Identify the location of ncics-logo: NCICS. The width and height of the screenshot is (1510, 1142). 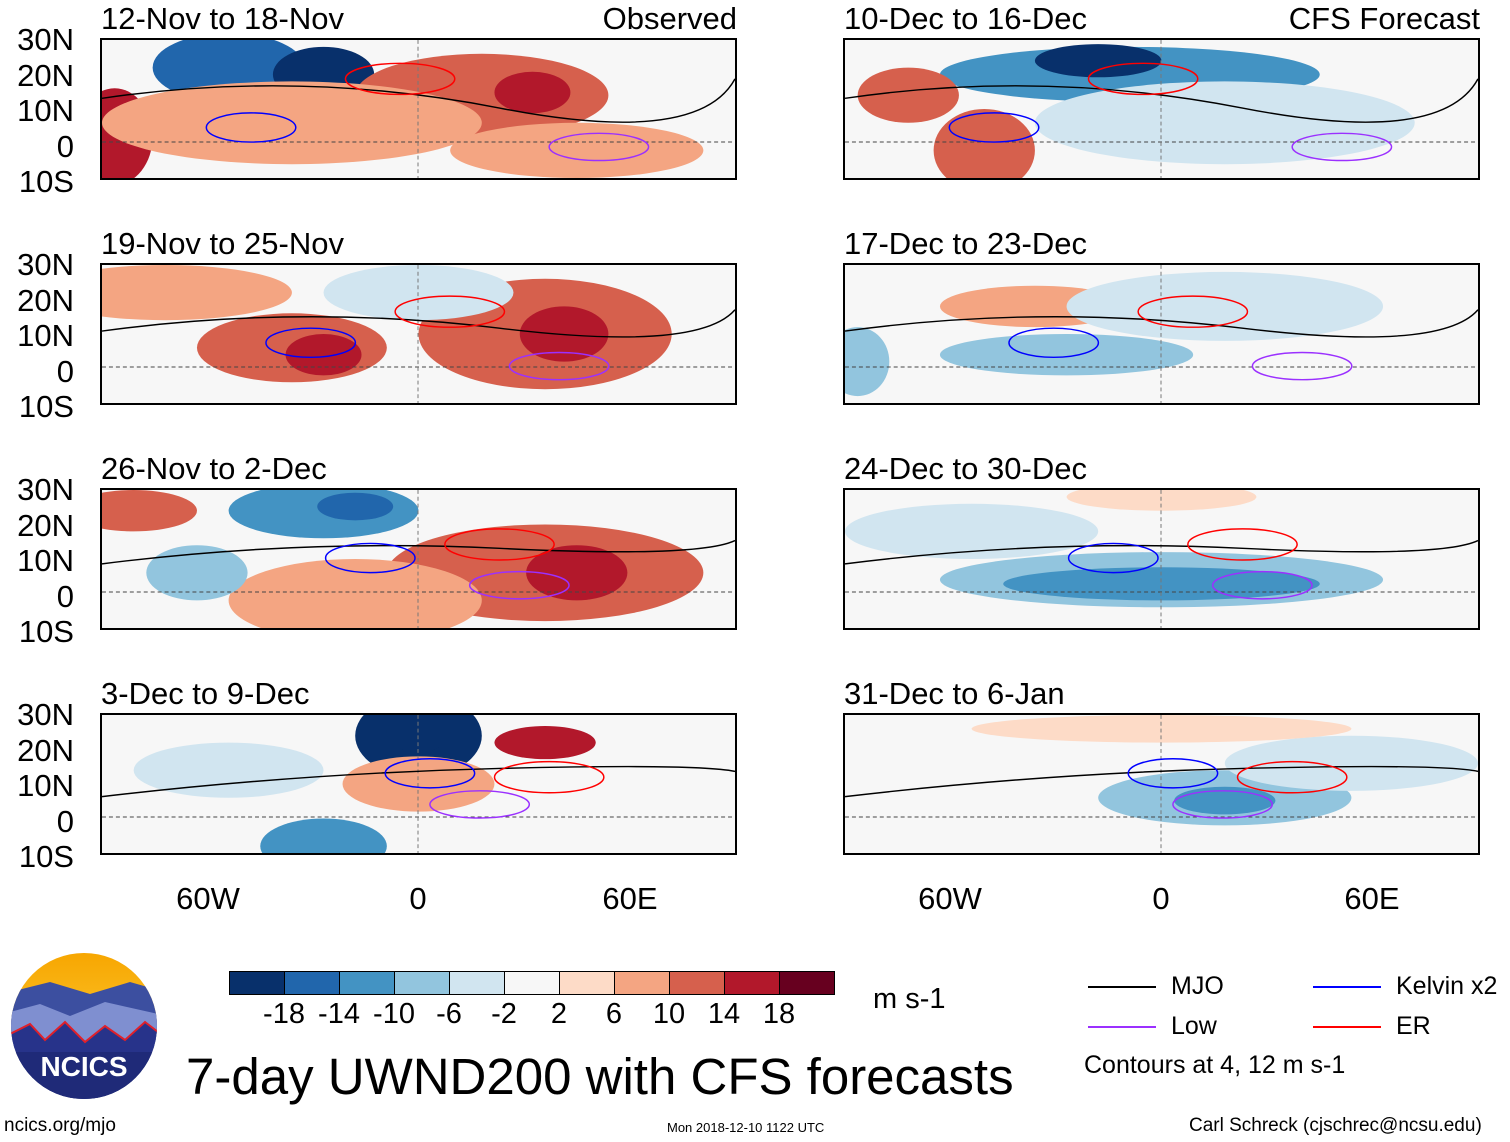
(84, 1026).